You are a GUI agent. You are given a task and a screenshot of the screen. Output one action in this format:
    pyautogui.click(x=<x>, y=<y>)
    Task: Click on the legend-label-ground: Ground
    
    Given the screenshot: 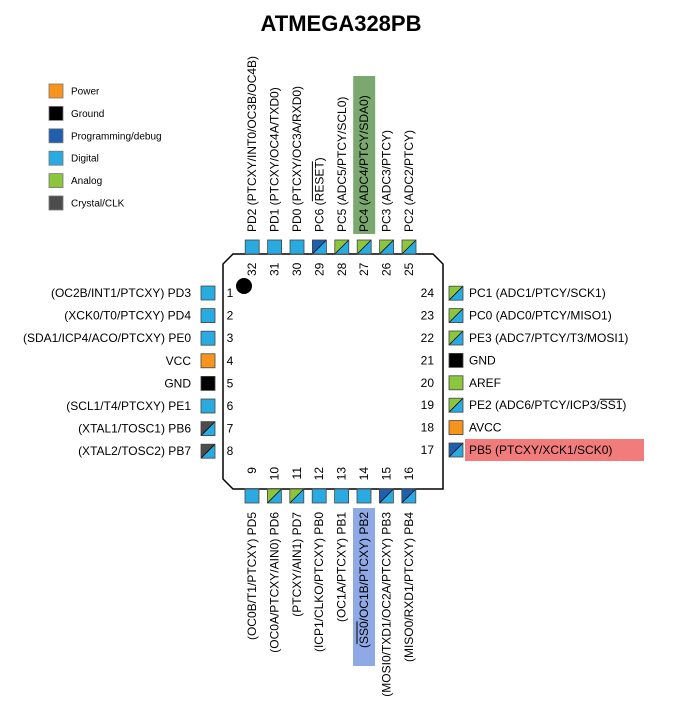 What is the action you would take?
    pyautogui.click(x=87, y=114)
    